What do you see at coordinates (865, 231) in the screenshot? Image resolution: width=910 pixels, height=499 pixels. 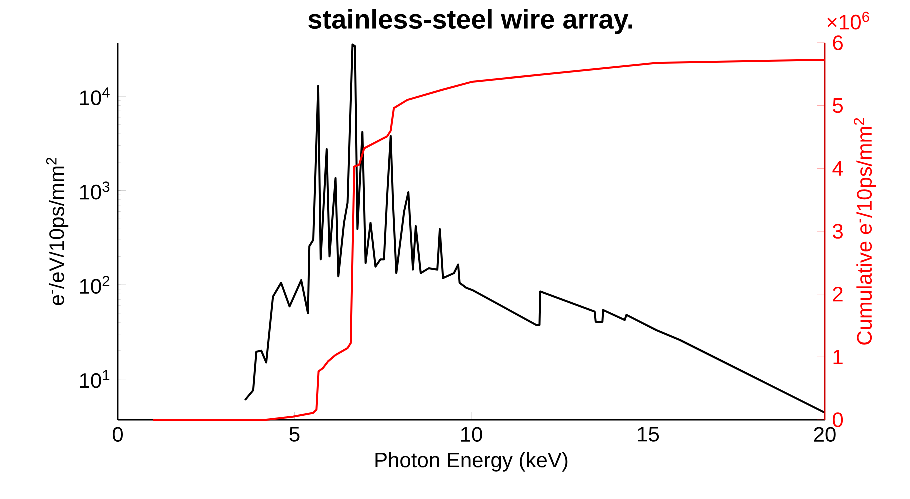 I see `y2-axis-title: Cumulative e$^{-}$/10ps/mm$^{2}$` at bounding box center [865, 231].